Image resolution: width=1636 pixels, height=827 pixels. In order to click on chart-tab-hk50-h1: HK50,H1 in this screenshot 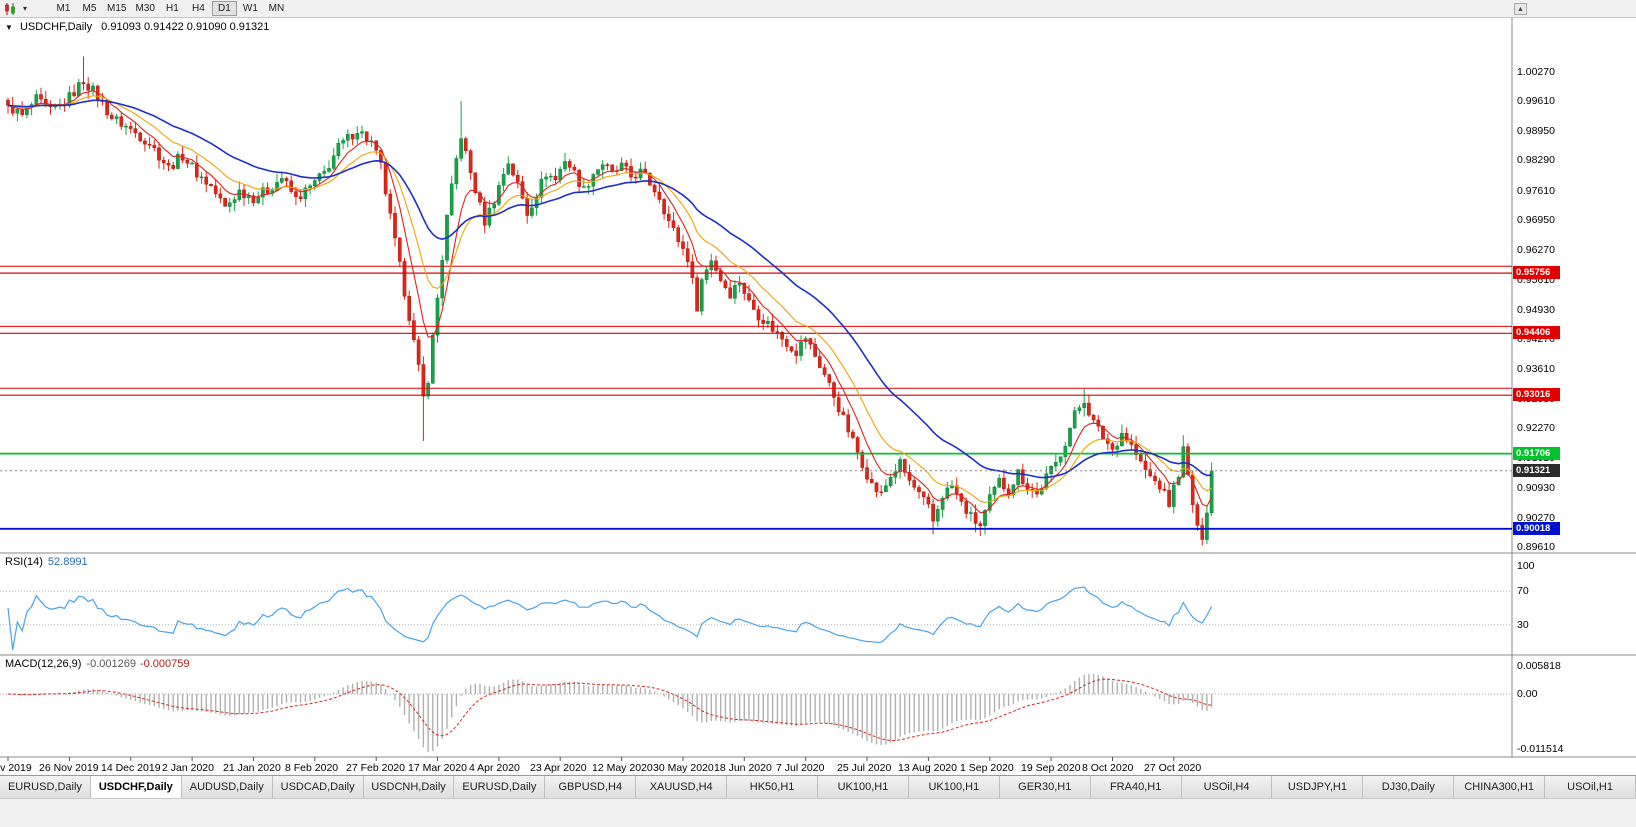, I will do `click(773, 787)`.